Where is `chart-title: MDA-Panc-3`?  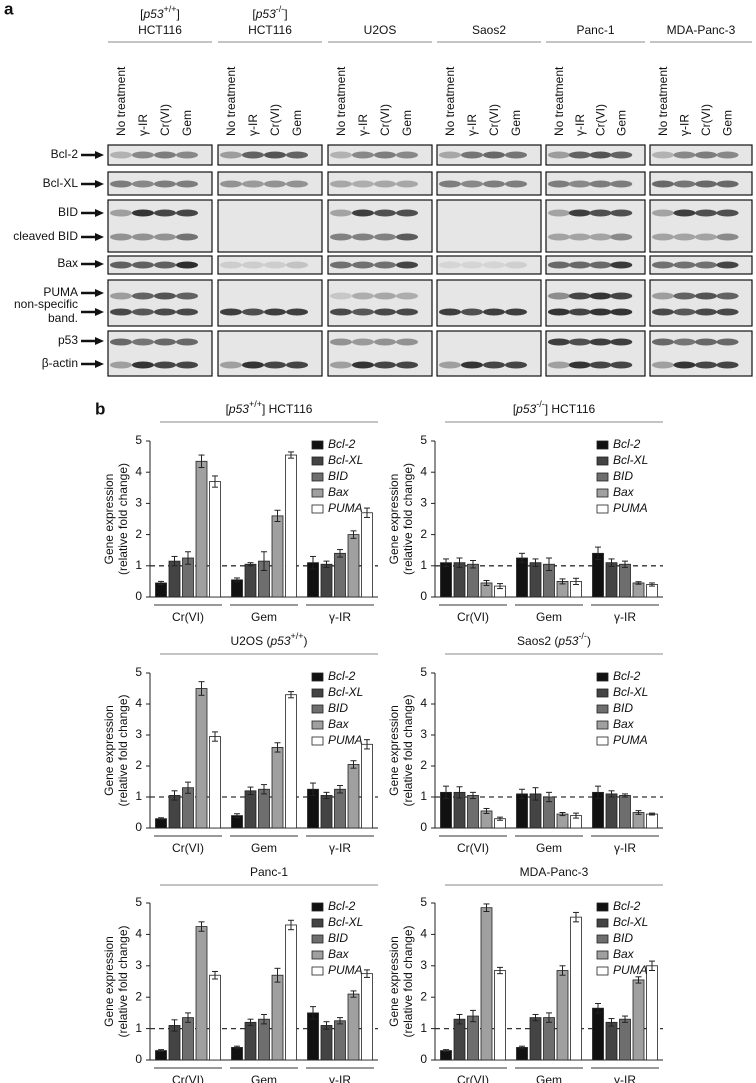
chart-title: MDA-Panc-3 is located at coordinates (554, 872).